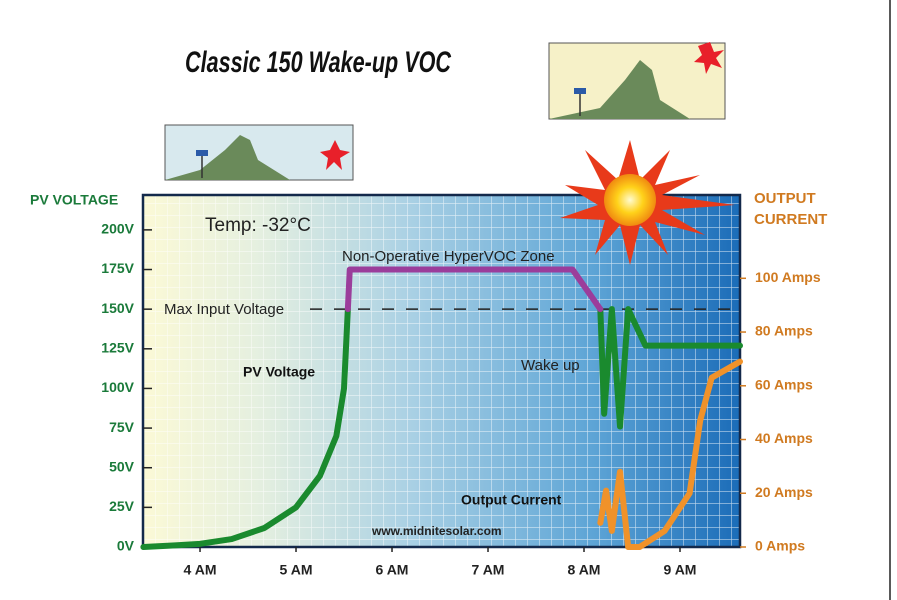  What do you see at coordinates (117, 387) in the screenshot?
I see `y-tick-label: 100V` at bounding box center [117, 387].